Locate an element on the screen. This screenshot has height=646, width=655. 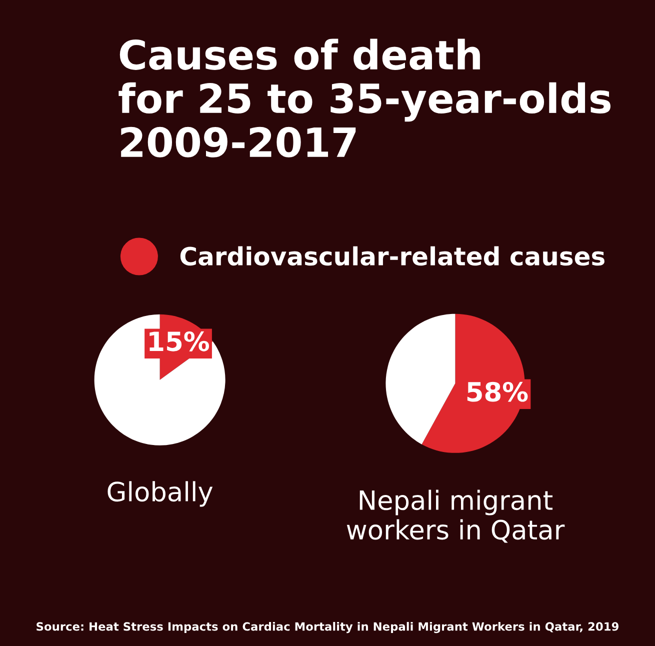
text: Nepali migrant workers in Qatar is located at coordinates (455, 516).